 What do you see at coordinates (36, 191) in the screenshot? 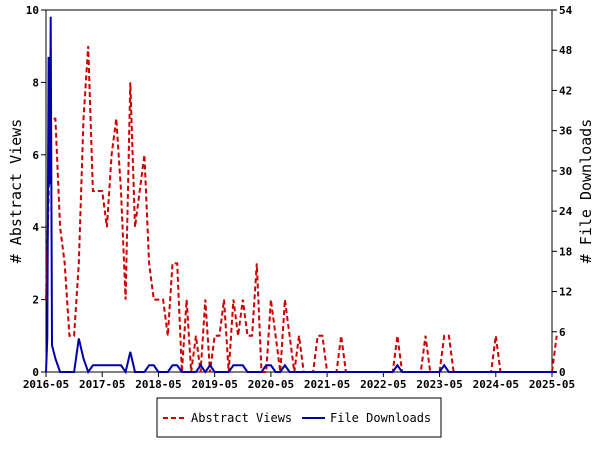
I see `left-axis-ticks: 0 2 4 6 8 10` at bounding box center [36, 191].